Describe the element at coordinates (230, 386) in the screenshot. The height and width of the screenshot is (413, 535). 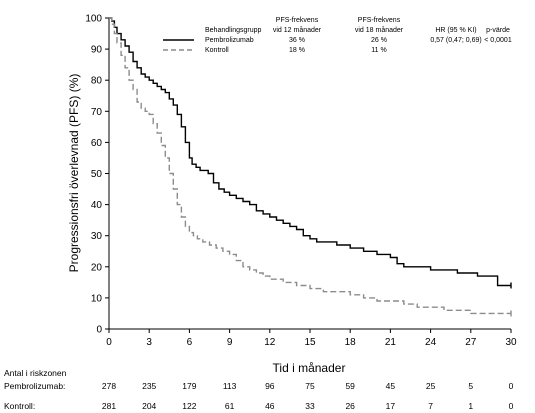
I see `risk-value: 113` at that location.